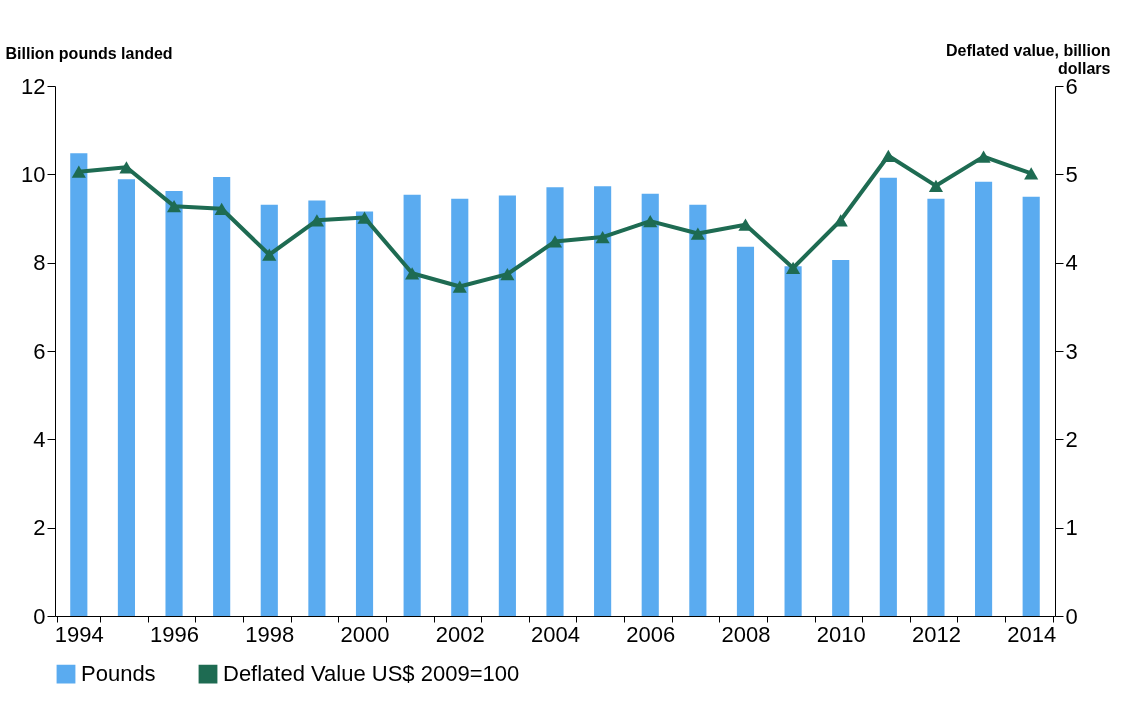  What do you see at coordinates (39, 263) in the screenshot?
I see `y-tick-label: 8` at bounding box center [39, 263].